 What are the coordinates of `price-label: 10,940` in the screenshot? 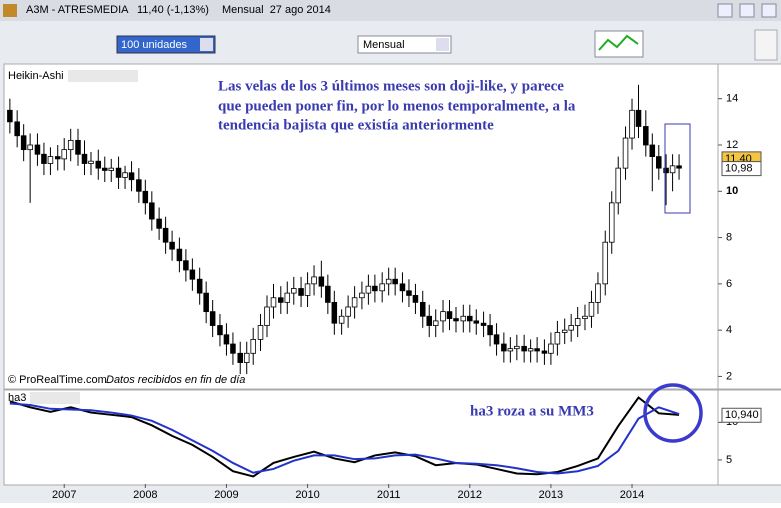 It's located at (742, 415).